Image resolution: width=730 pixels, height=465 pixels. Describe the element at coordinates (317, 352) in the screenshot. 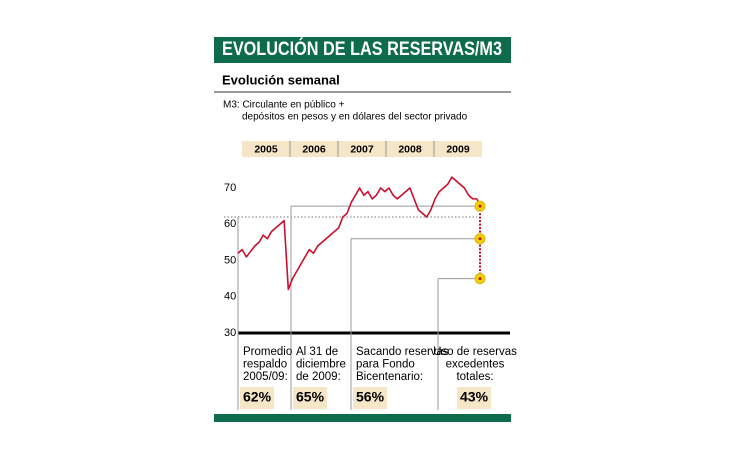

I see `note-text: Al 31 de` at that location.